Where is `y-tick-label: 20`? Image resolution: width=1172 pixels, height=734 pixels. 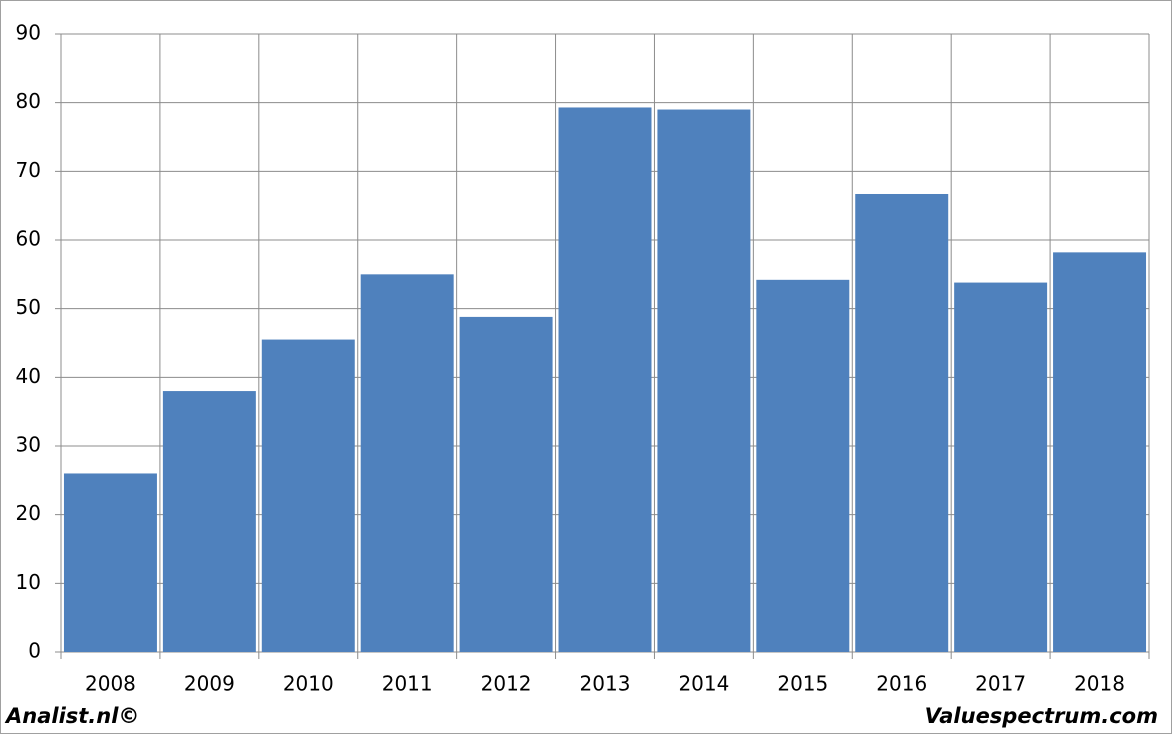
y-tick-label: 20 is located at coordinates (28, 513).